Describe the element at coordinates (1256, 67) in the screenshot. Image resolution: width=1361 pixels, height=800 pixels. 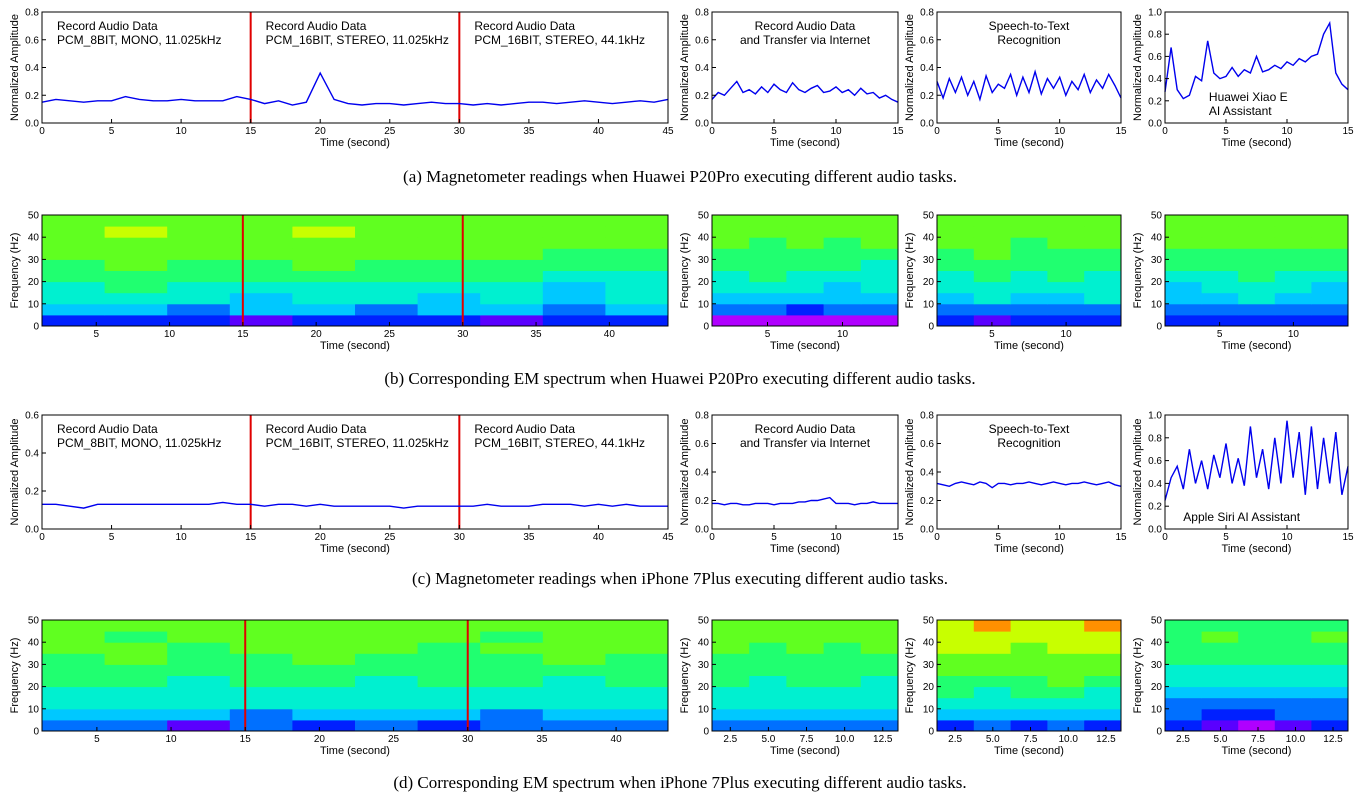
I see `plot-area` at that location.